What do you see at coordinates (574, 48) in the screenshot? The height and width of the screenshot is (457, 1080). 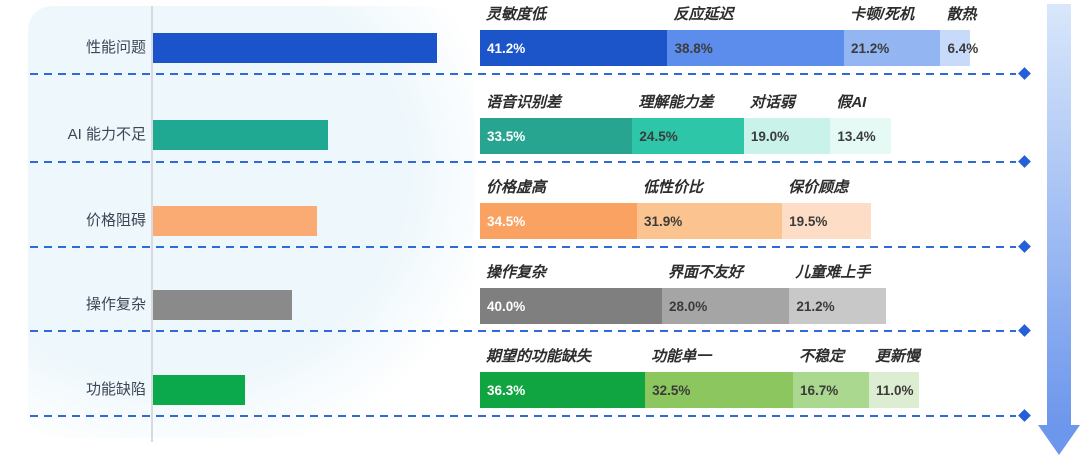 I see `segment-bar: 41.2%` at bounding box center [574, 48].